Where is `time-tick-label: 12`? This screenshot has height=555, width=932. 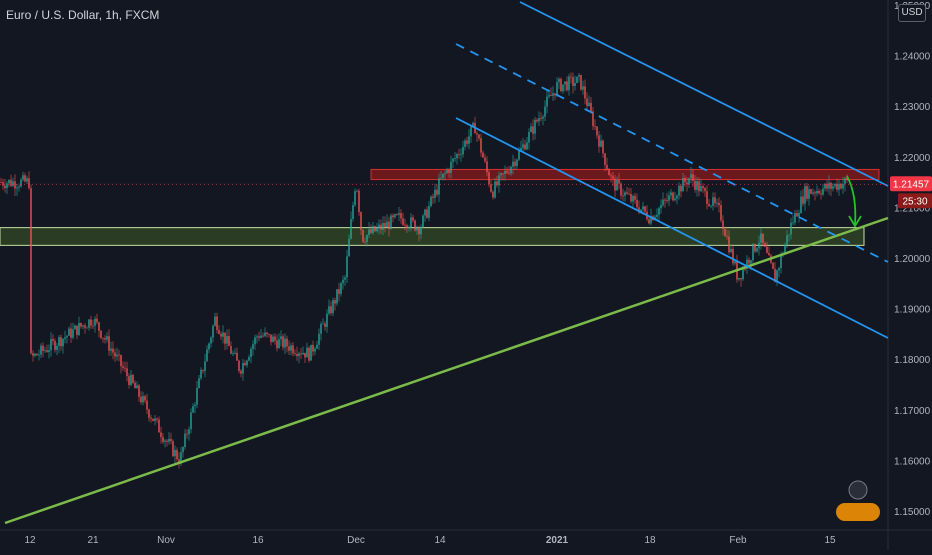
time-tick-label: 12 is located at coordinates (30, 540).